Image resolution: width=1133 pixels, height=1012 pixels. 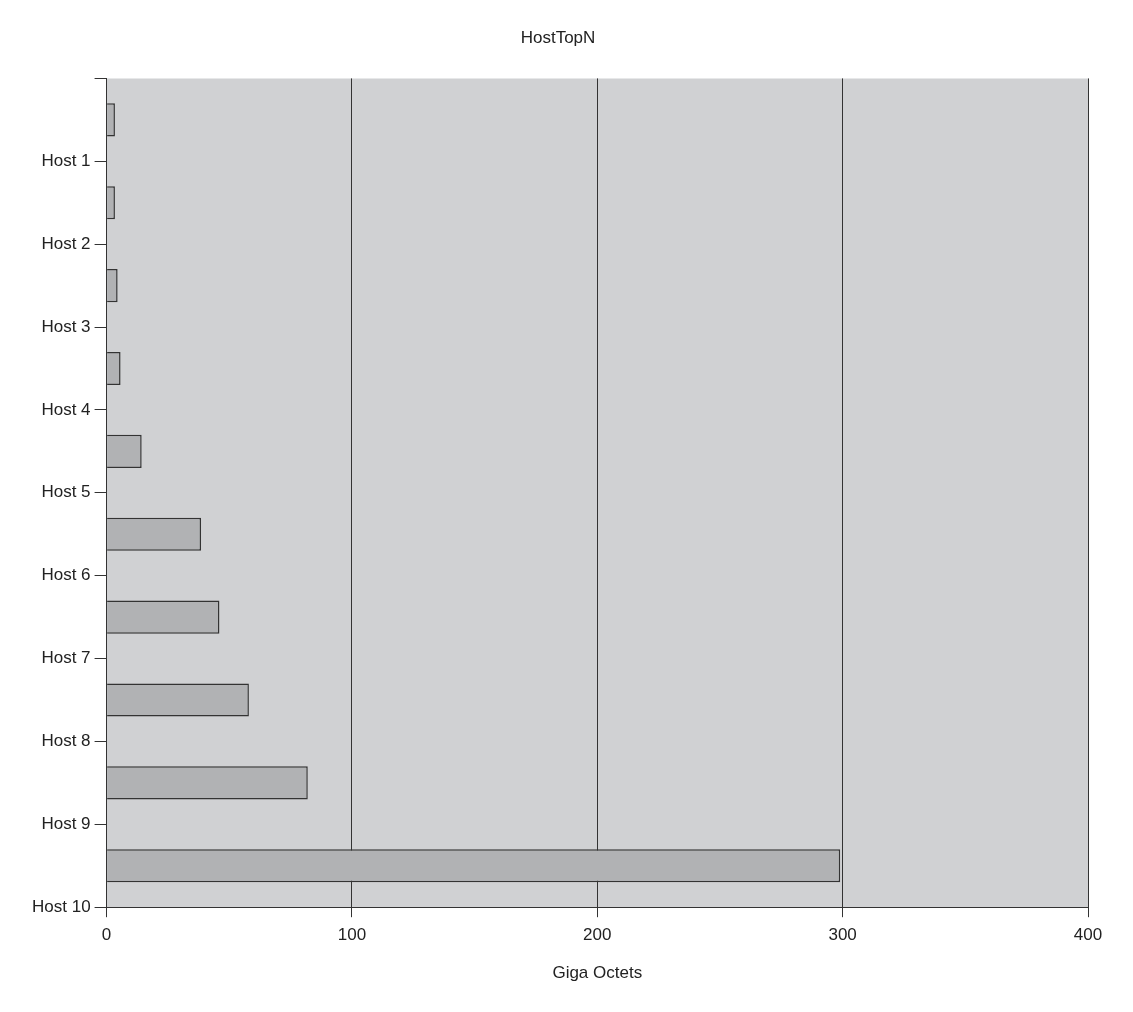 What do you see at coordinates (66, 326) in the screenshot?
I see `y-tick-label: Host 3` at bounding box center [66, 326].